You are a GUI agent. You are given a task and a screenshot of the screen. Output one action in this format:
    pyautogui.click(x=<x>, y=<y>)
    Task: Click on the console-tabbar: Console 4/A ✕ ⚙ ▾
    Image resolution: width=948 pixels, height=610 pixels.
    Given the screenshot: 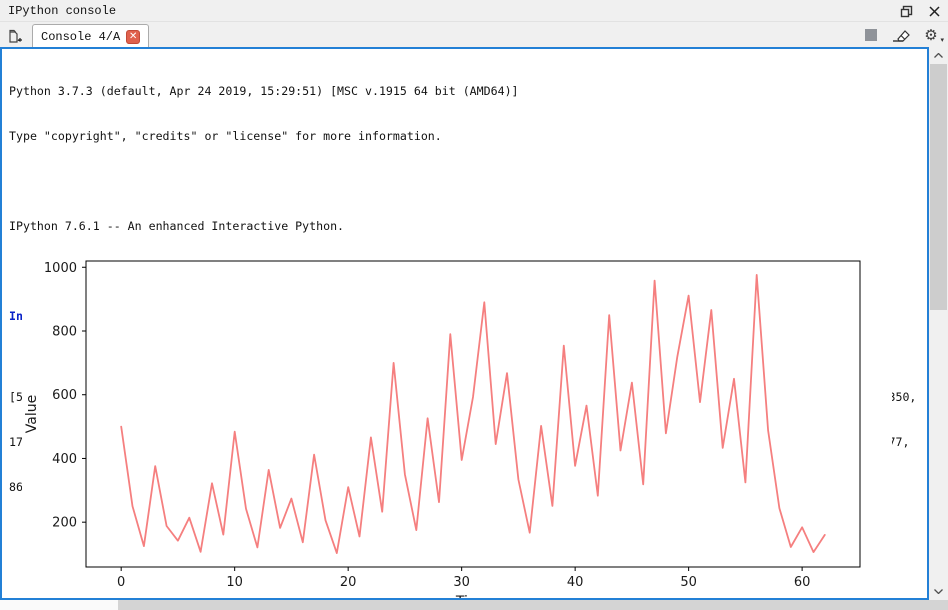 What is the action you would take?
    pyautogui.click(x=474, y=35)
    